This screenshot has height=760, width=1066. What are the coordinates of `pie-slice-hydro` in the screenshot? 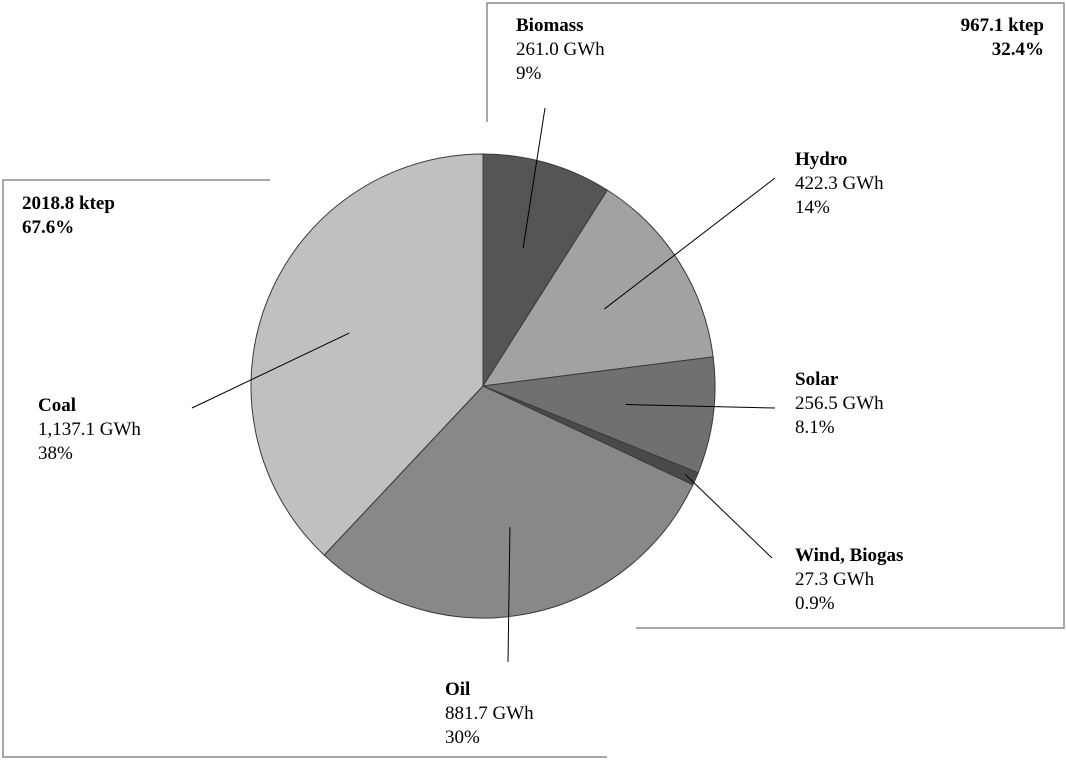 It's located at (598, 288).